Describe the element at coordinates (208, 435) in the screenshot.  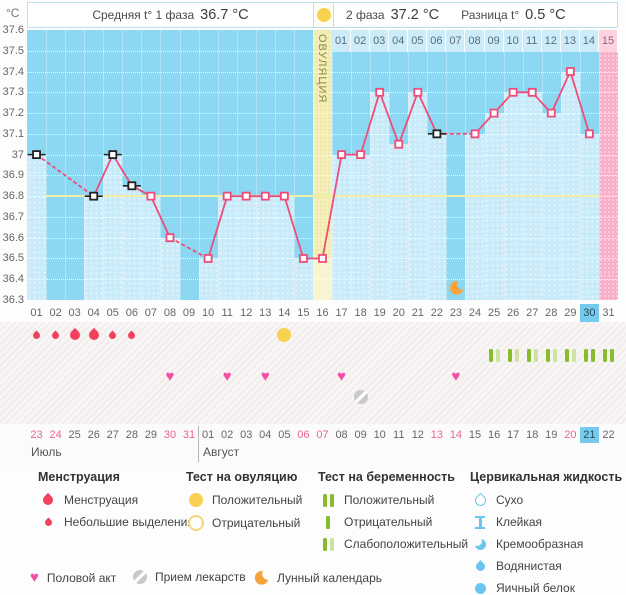
I see `calendar-date-cell: 01` at that location.